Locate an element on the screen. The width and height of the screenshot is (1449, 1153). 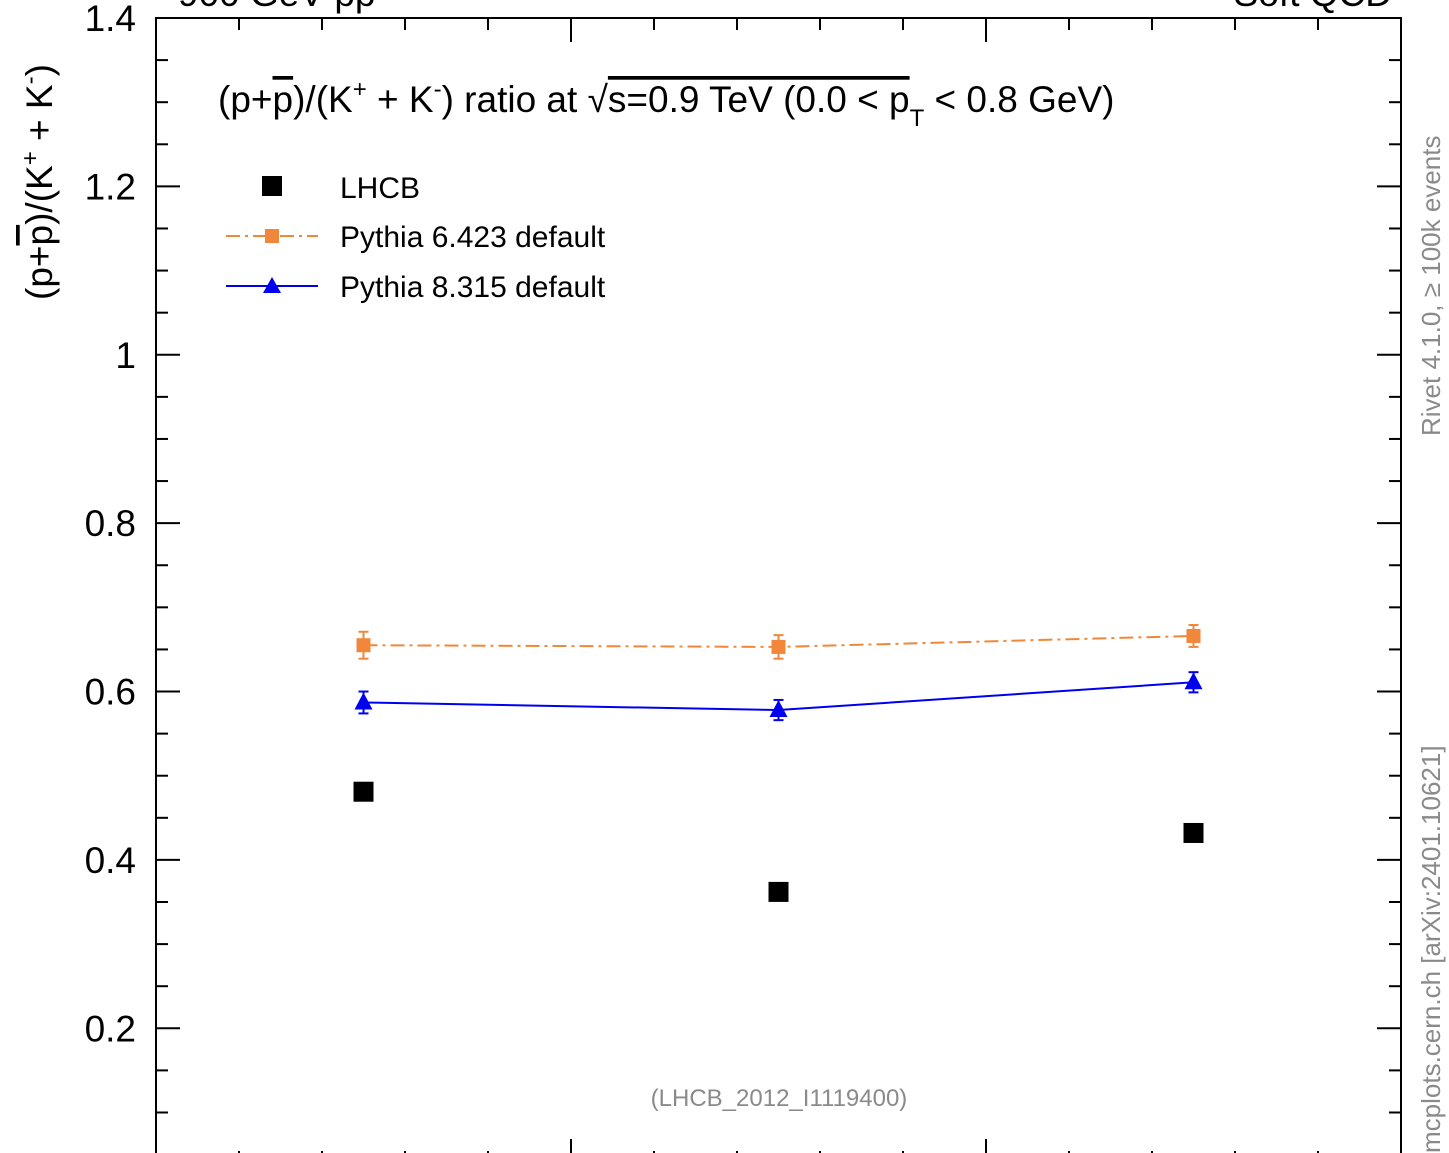
rivet-version-label: Rivet 4.1.0, ≥ 100k events is located at coordinates (1431, 286).